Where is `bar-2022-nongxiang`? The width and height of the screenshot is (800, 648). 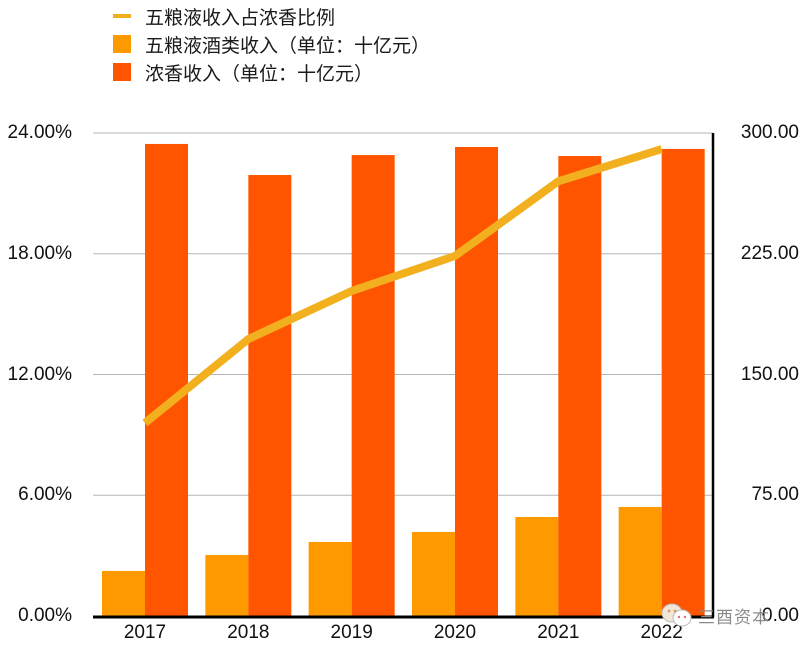
bar-2022-nongxiang is located at coordinates (683, 382).